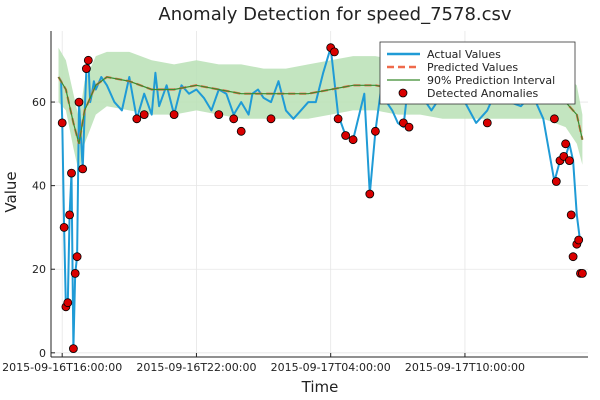 Image resolution: width=600 pixels, height=400 pixels. Describe the element at coordinates (491, 80) in the screenshot. I see `legend-label-interval: 90% Prediction Interval` at that location.